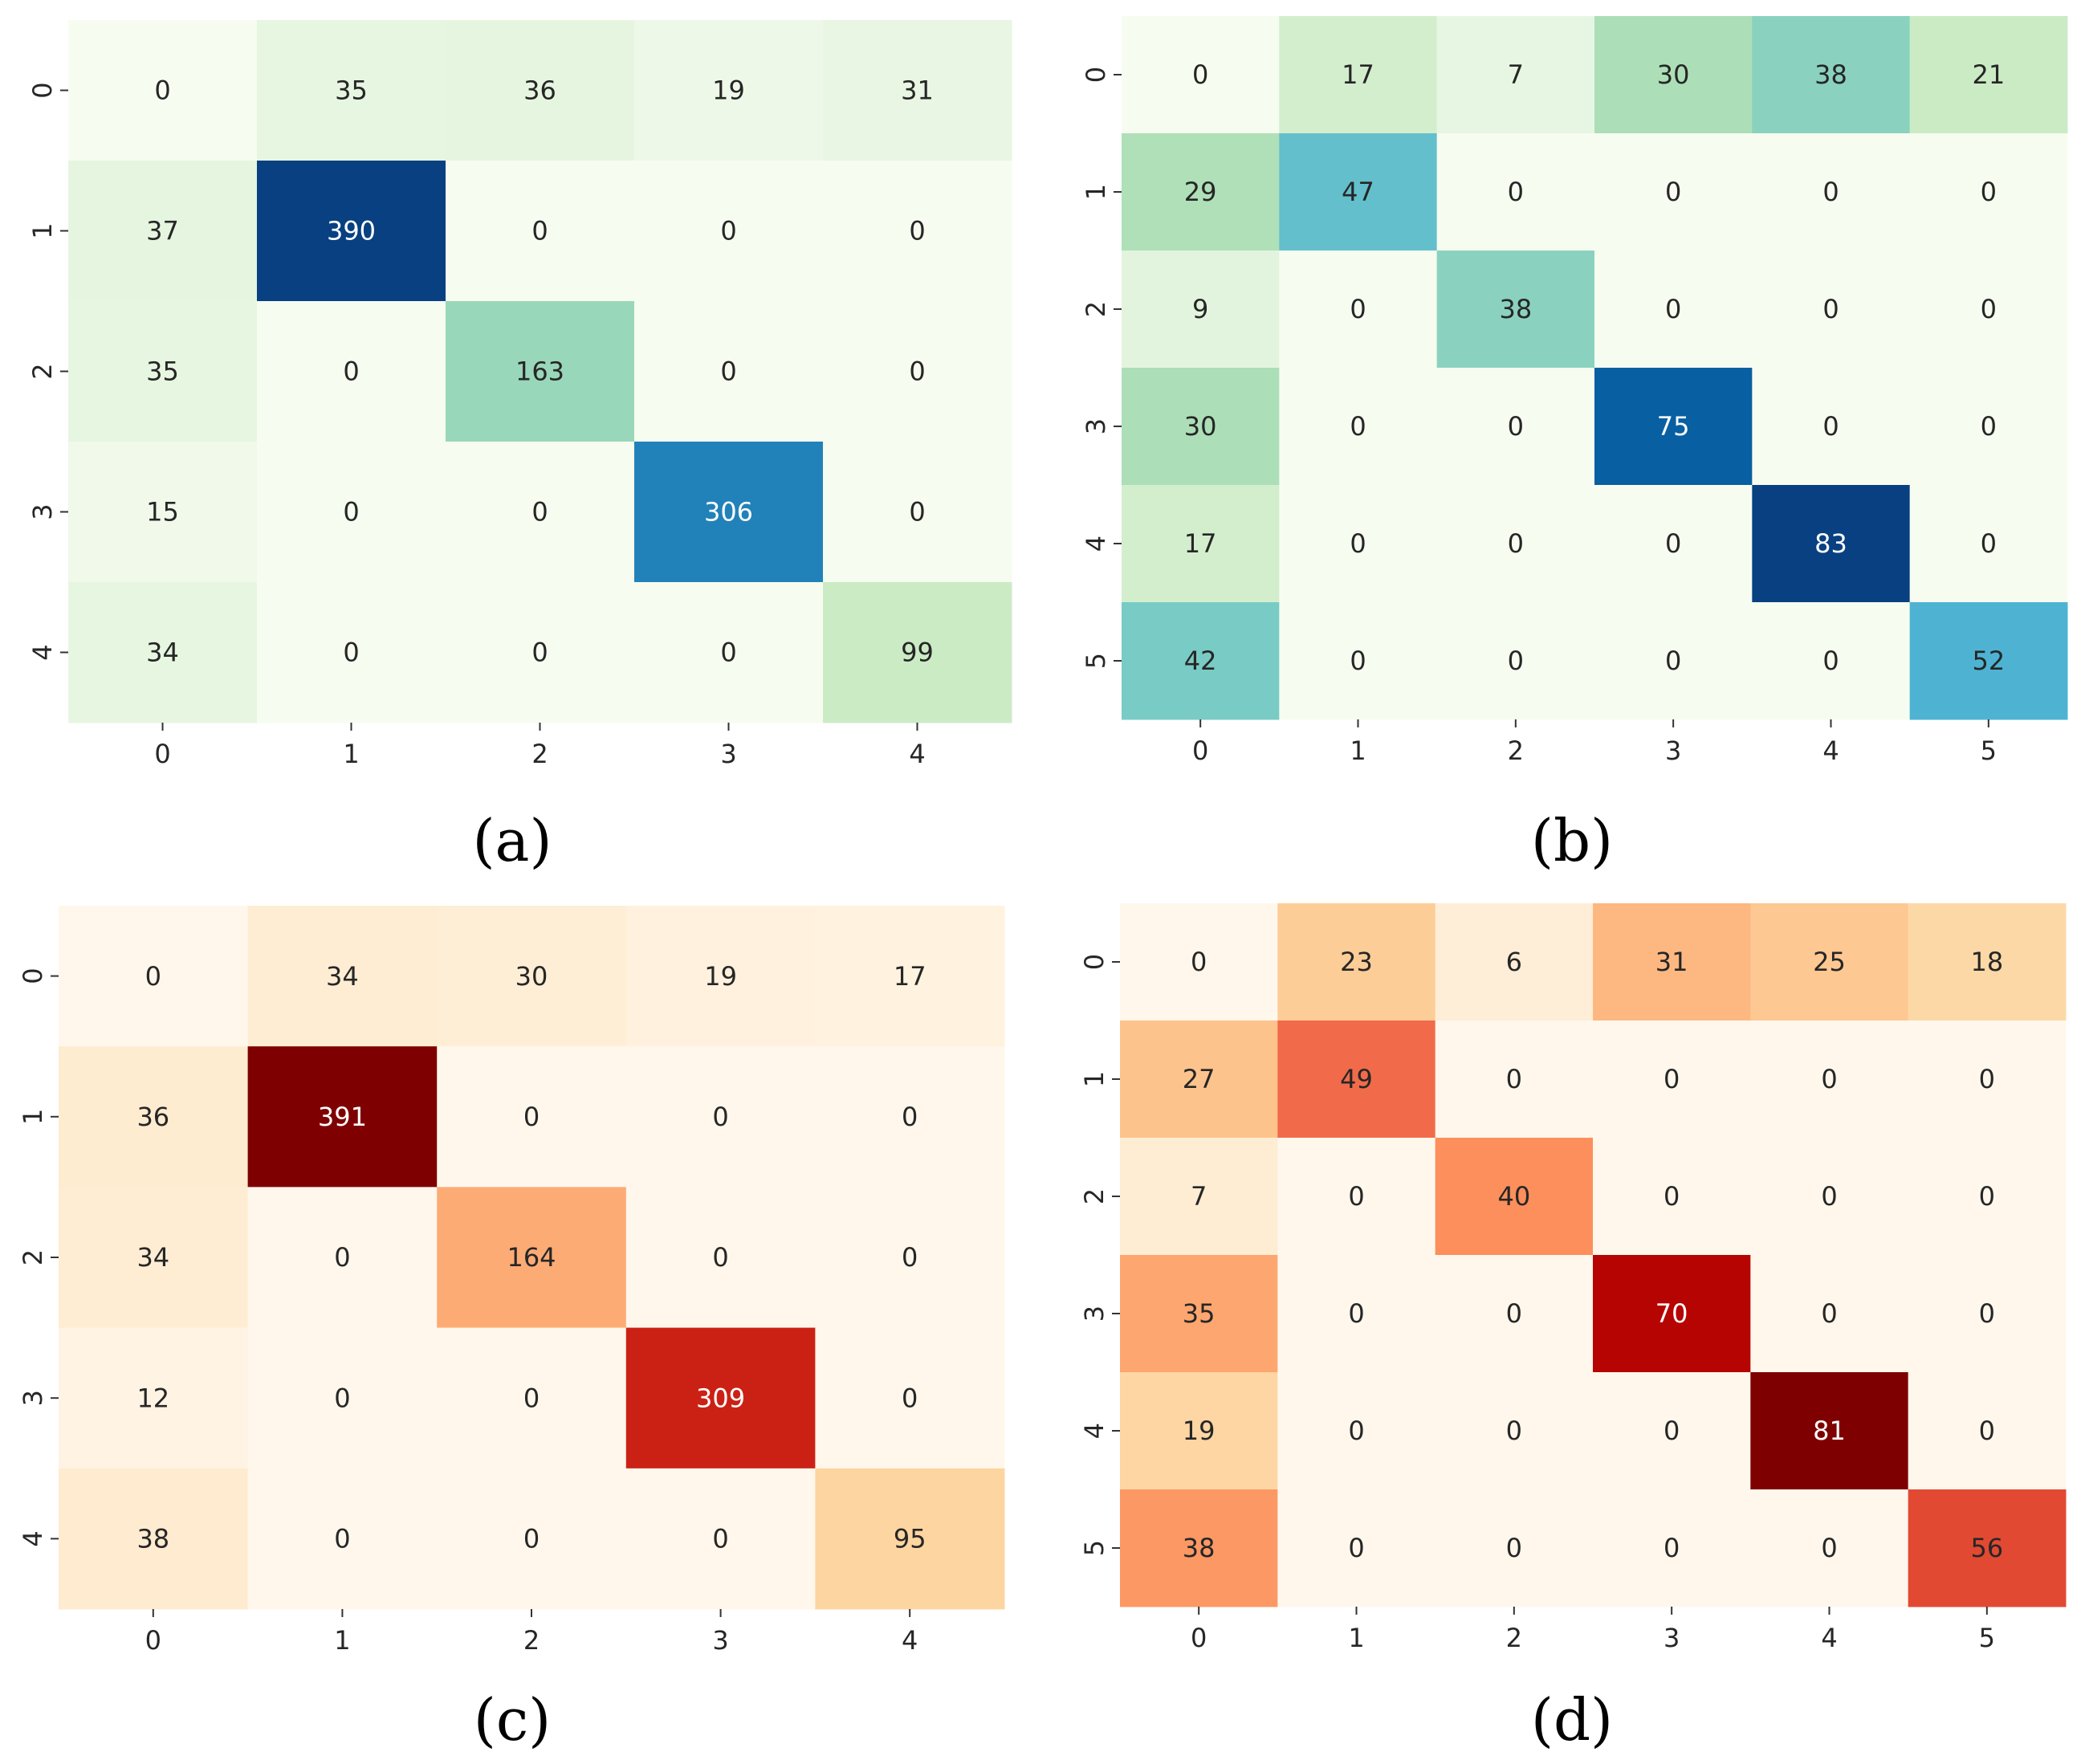  Describe the element at coordinates (917, 754) in the screenshot. I see `x-tick-label: 4` at that location.